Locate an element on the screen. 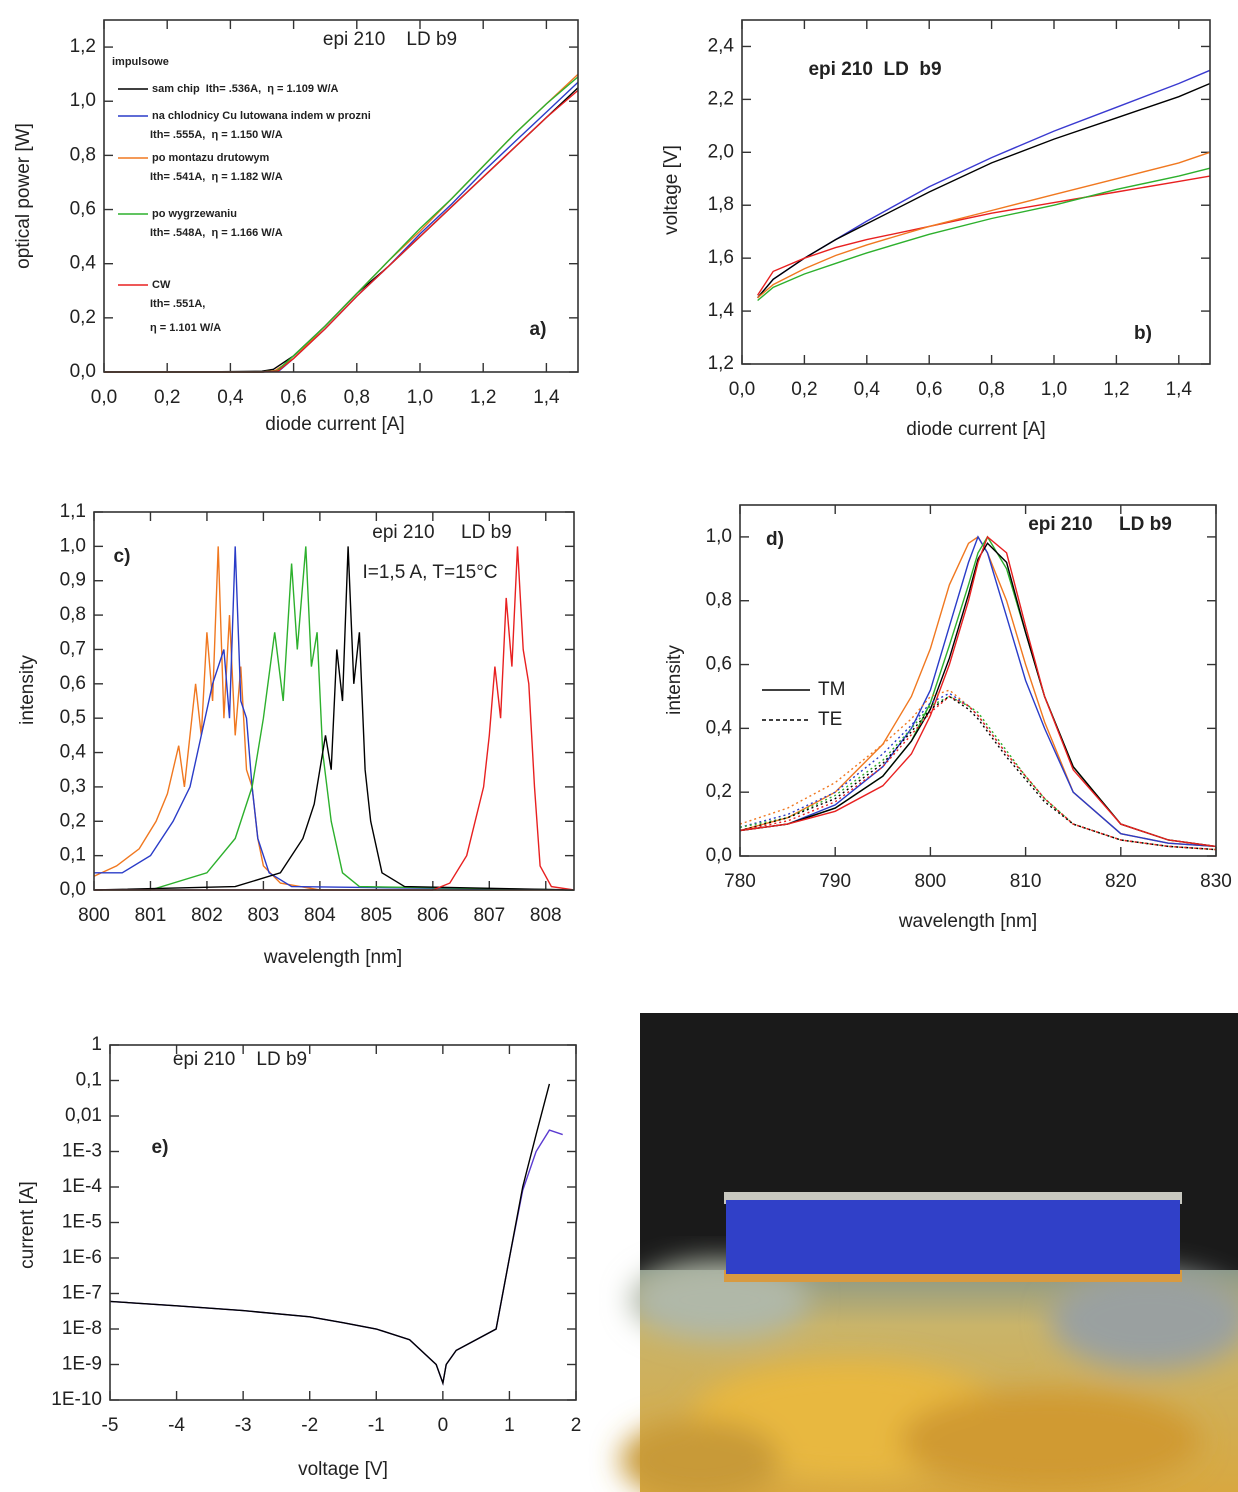  x-tick-label: 830 is located at coordinates (1216, 881).